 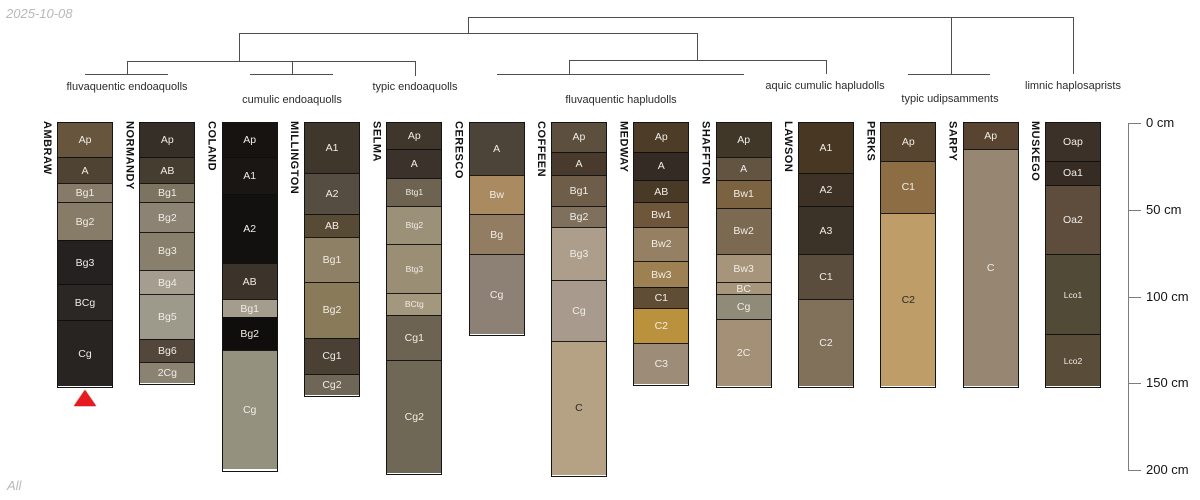 What do you see at coordinates (376, 141) in the screenshot?
I see `column-name-SELMA: SELMA` at bounding box center [376, 141].